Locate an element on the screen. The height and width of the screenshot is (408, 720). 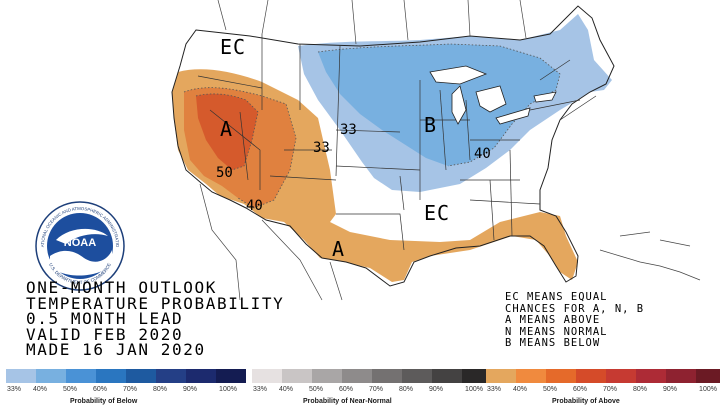
contour-40-east-label: 40 is located at coordinates (482, 154).